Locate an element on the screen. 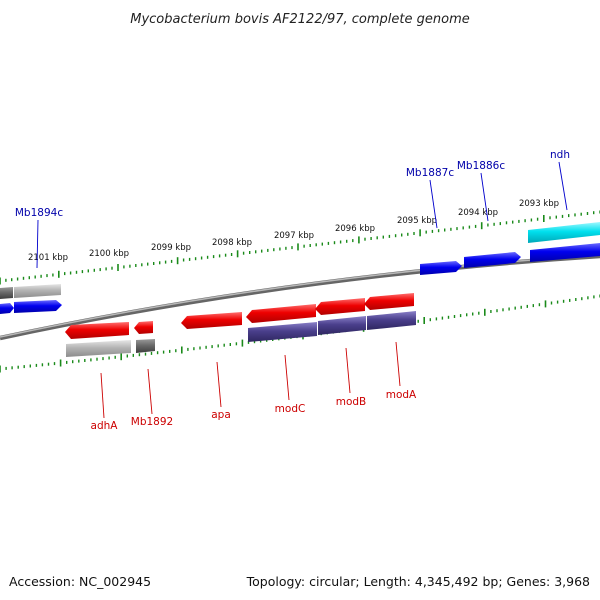 The width and height of the screenshot is (600, 600). scale-label-2100-kbp: 2100 kbp is located at coordinates (109, 254).